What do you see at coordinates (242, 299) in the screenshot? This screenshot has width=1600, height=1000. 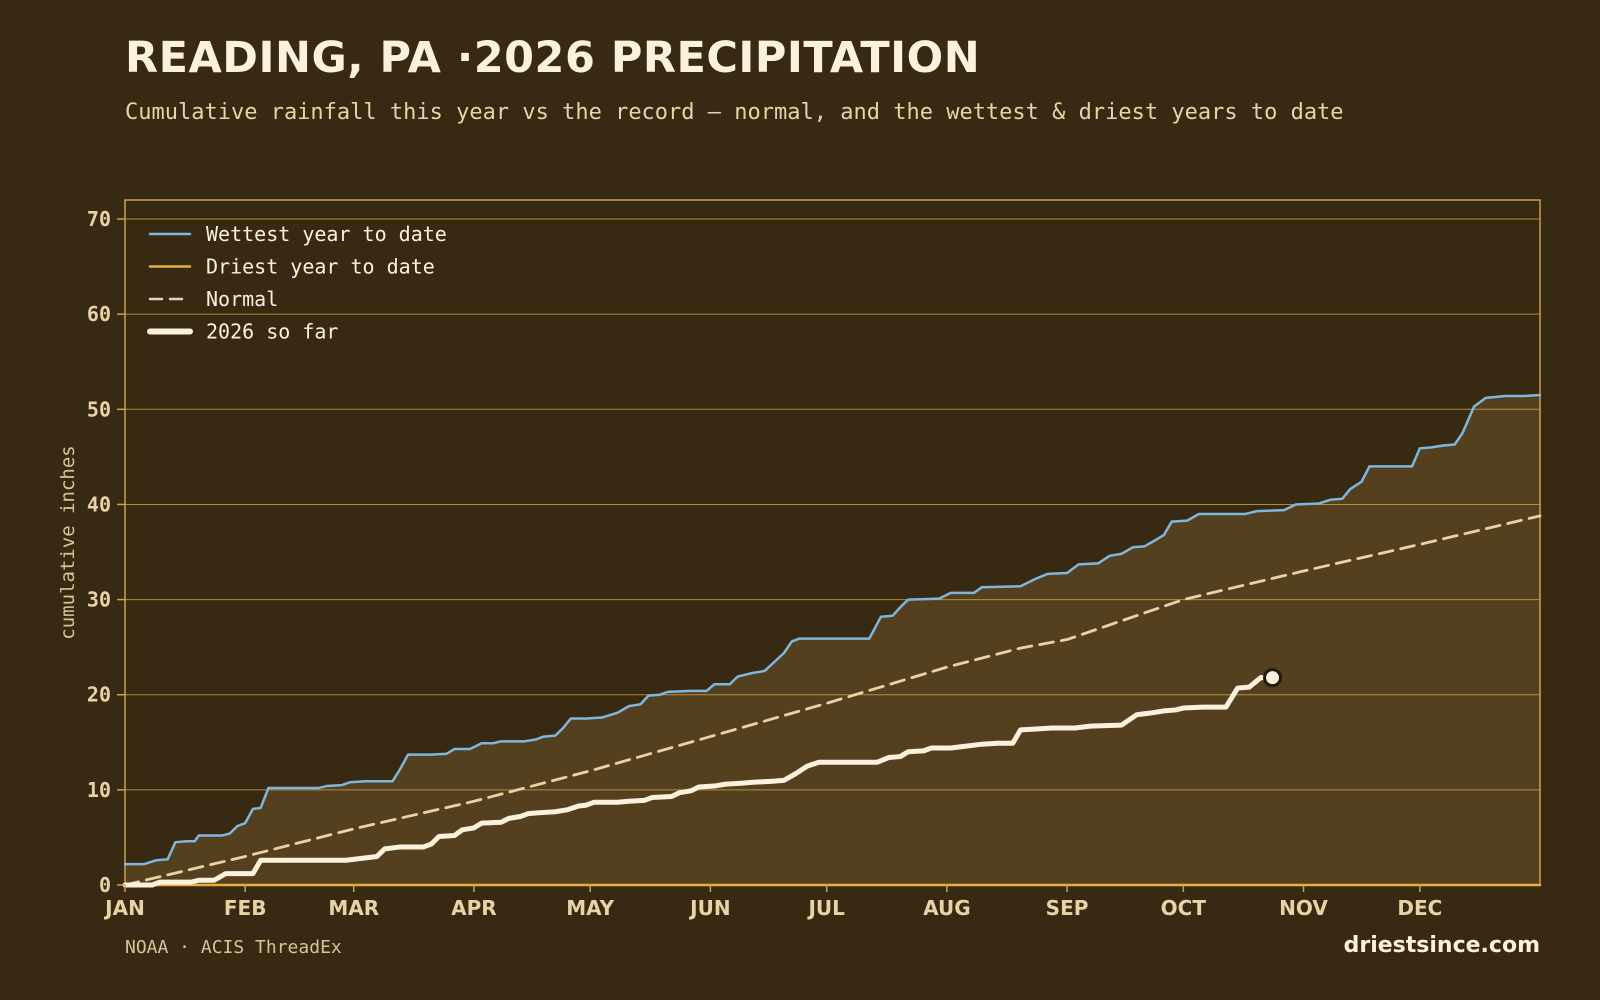 I see `legend-label: Normal` at bounding box center [242, 299].